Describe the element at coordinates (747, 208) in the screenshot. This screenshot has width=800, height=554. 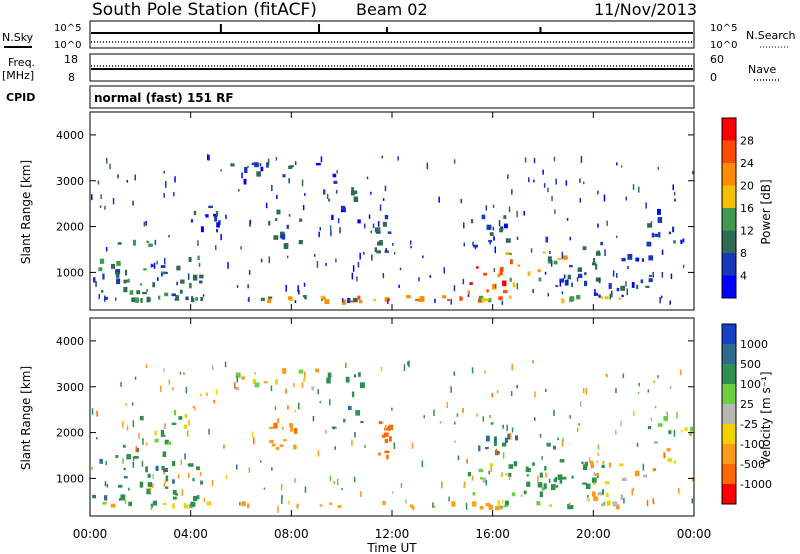
I see `power-colorbar-tick-3: 16` at that location.